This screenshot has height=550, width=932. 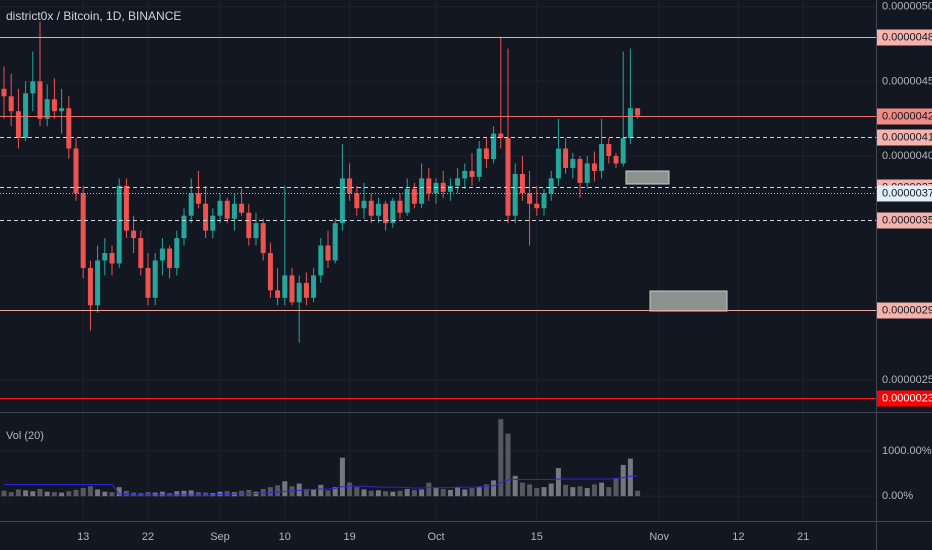 What do you see at coordinates (907, 137) in the screenshot?
I see `price-label: 0.00000413` at bounding box center [907, 137].